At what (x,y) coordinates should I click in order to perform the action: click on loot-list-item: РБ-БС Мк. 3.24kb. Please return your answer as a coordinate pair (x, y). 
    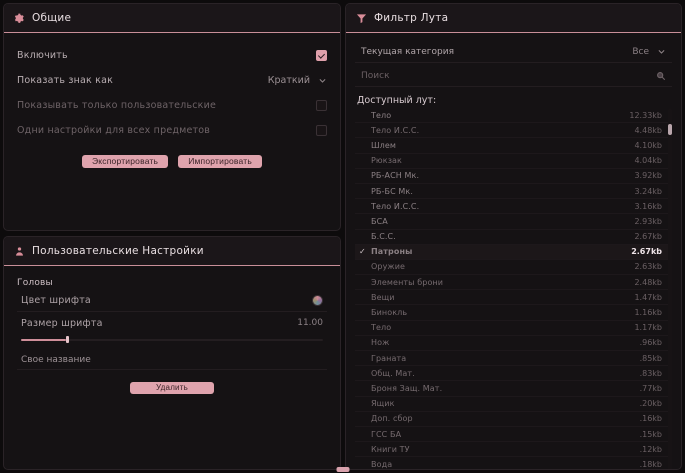
    Looking at the image, I should click on (513, 192).